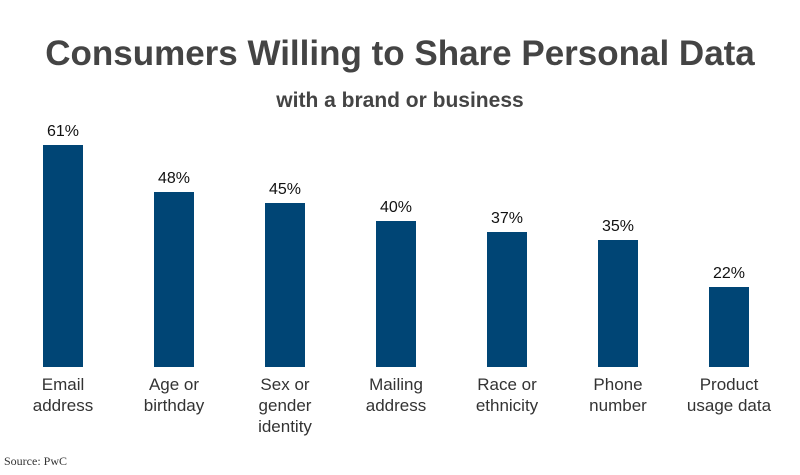  What do you see at coordinates (729, 395) in the screenshot?
I see `x-tick-label: Product usage data` at bounding box center [729, 395].